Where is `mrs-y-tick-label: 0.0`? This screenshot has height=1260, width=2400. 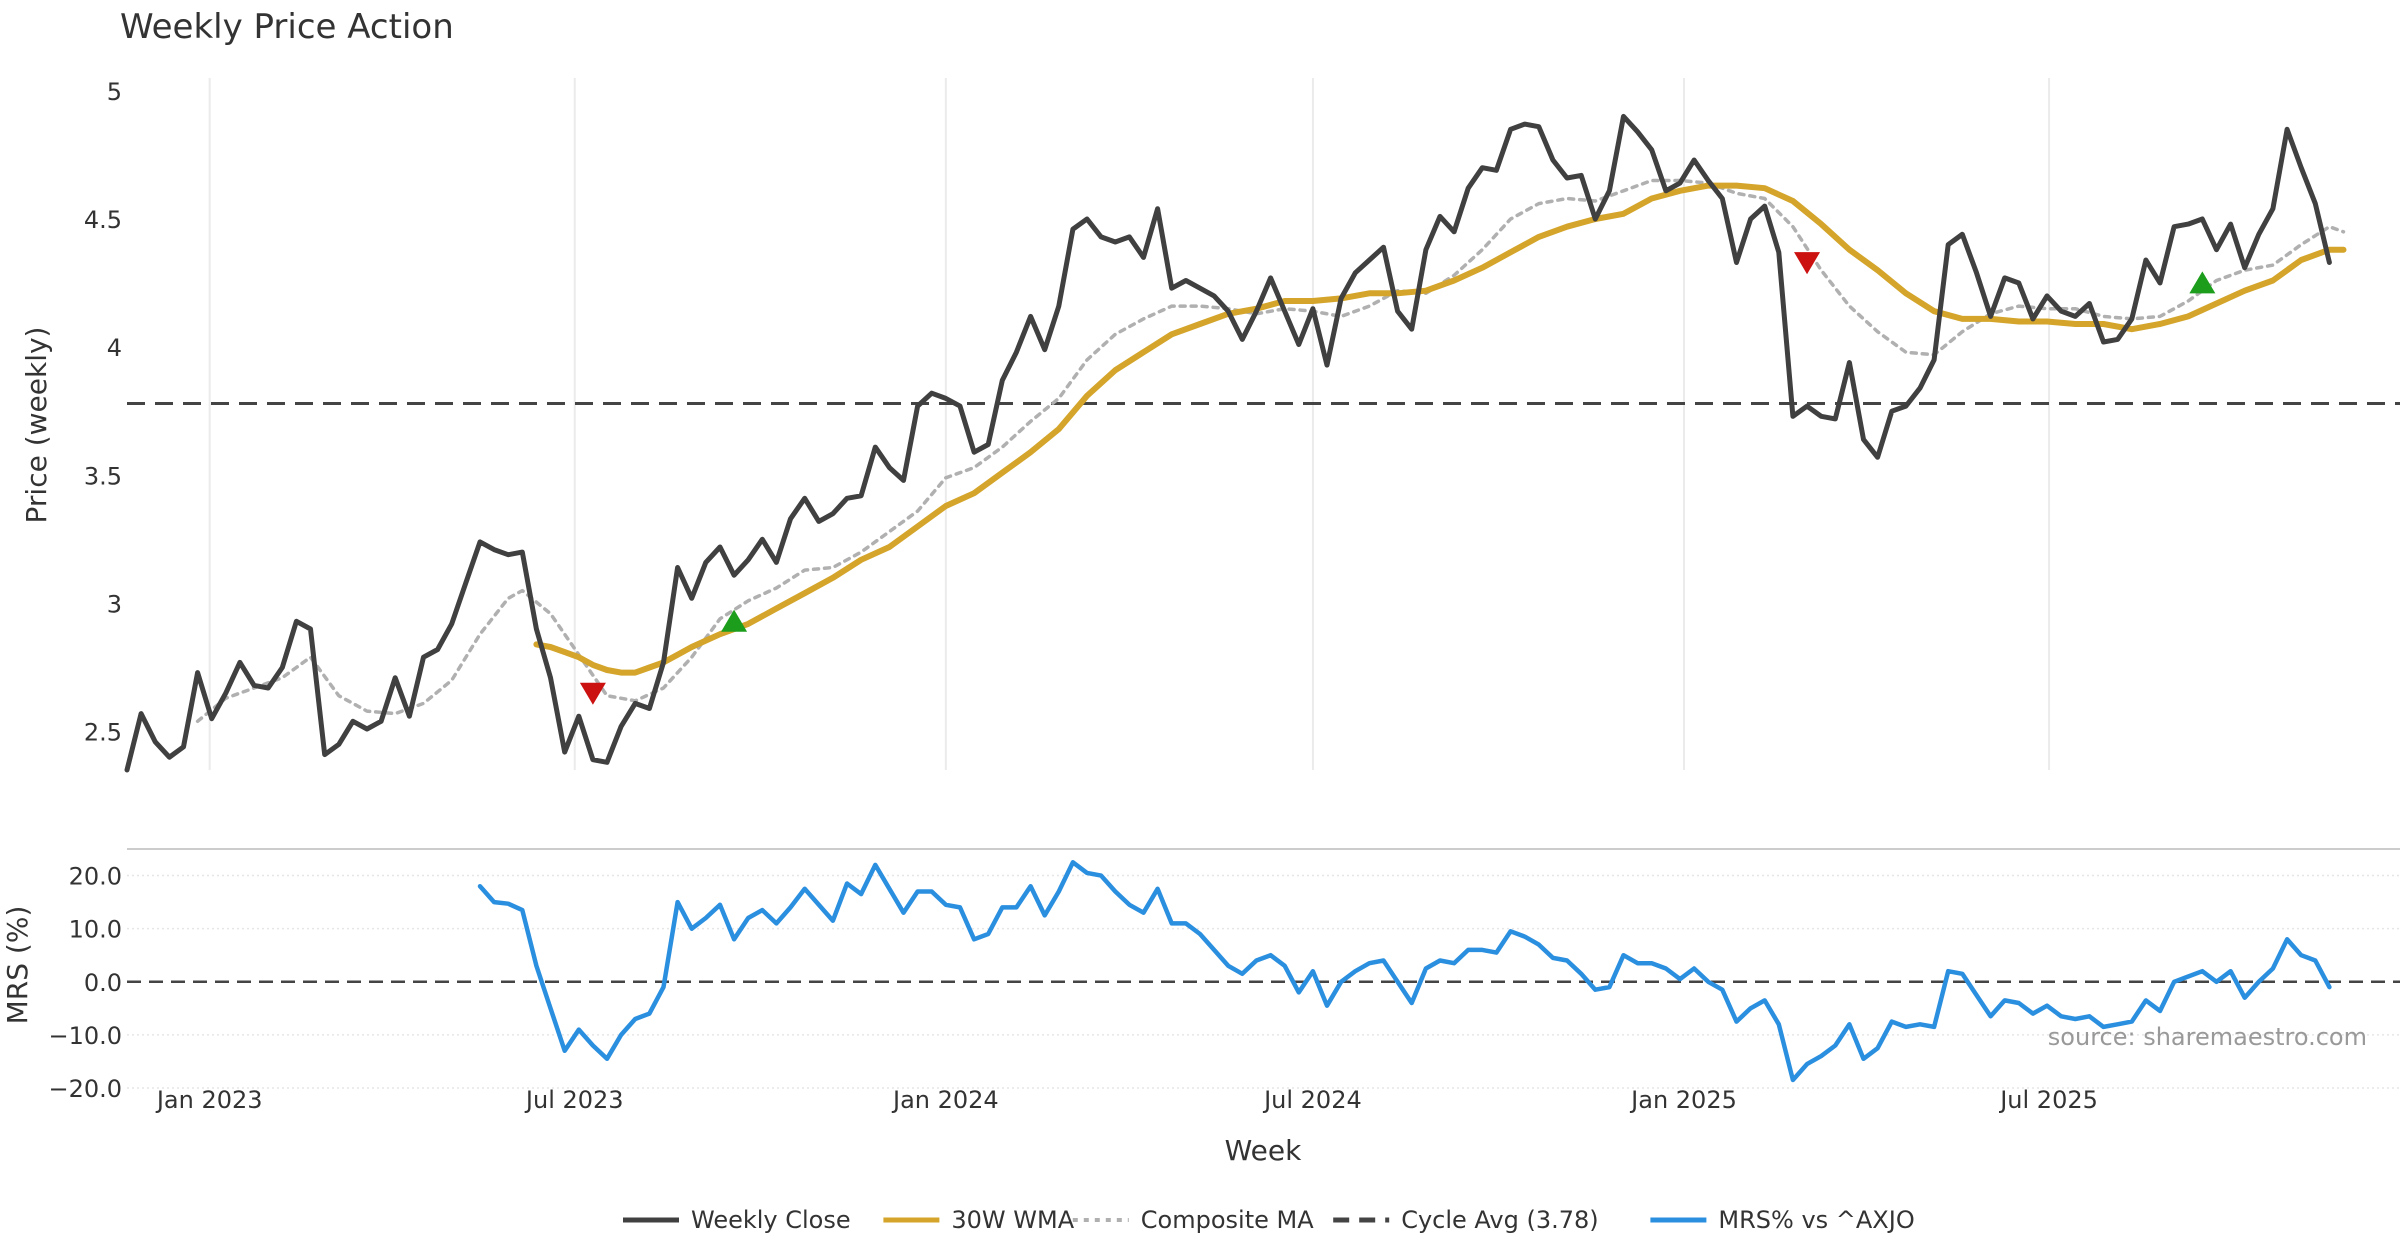 mrs-y-tick-label: 0.0 is located at coordinates (103, 983).